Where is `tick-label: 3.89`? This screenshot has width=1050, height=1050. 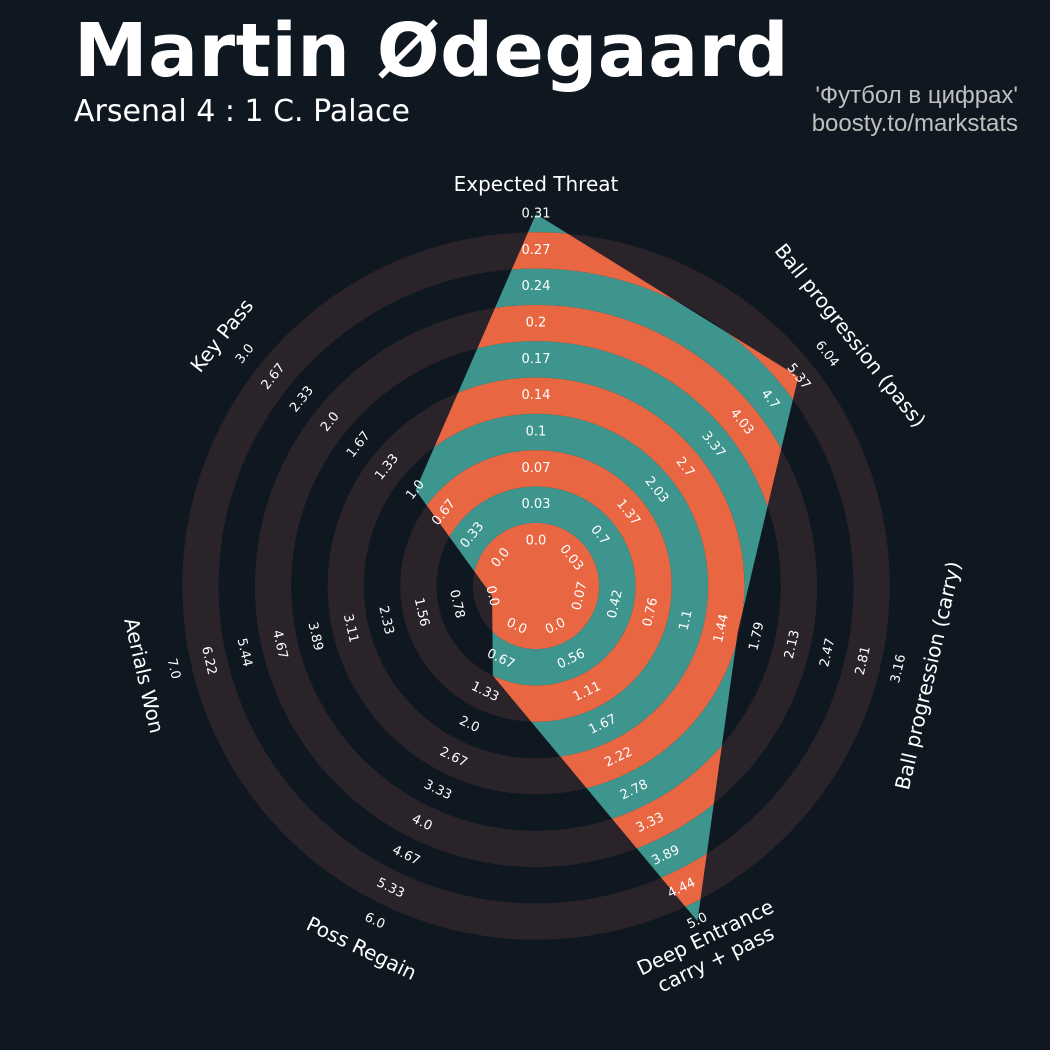 tick-label: 3.89 is located at coordinates (314, 637).